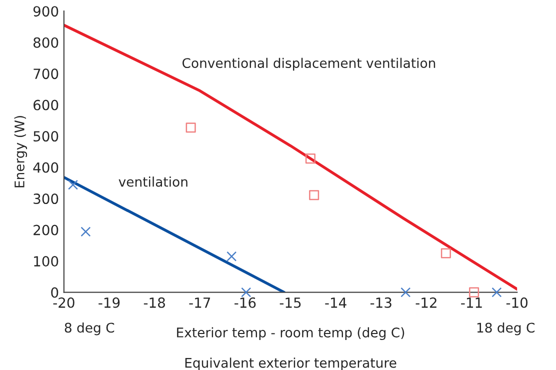 This screenshot has height=370, width=556. I want to click on y-tick-label: 700, so click(46, 74).